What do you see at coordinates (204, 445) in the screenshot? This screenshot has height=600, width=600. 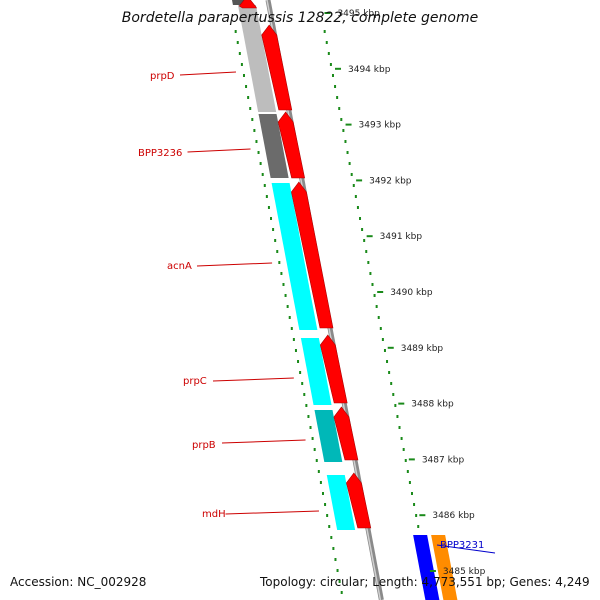 I see `gene-label-prpB: prpB` at bounding box center [204, 445].